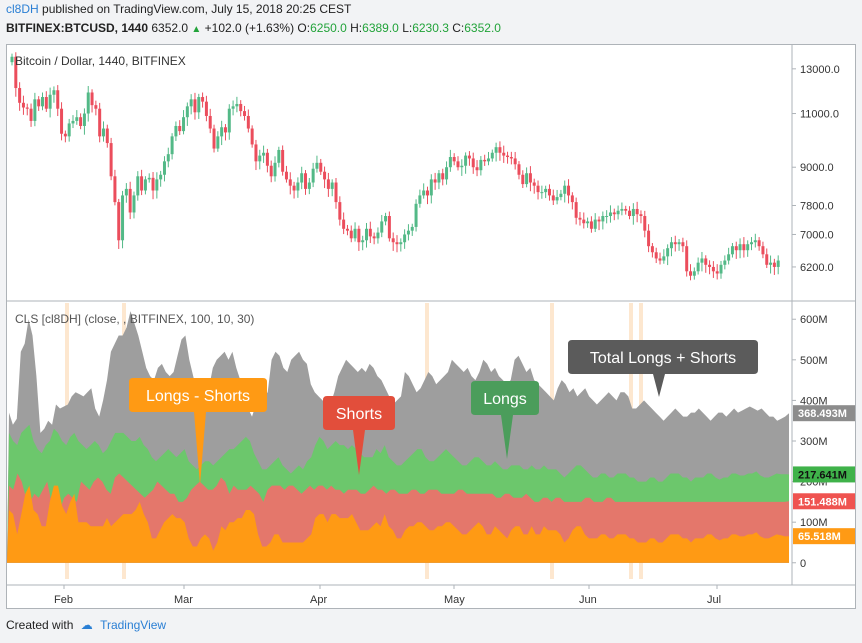  I want to click on high-value: 6389.0, so click(380, 28).